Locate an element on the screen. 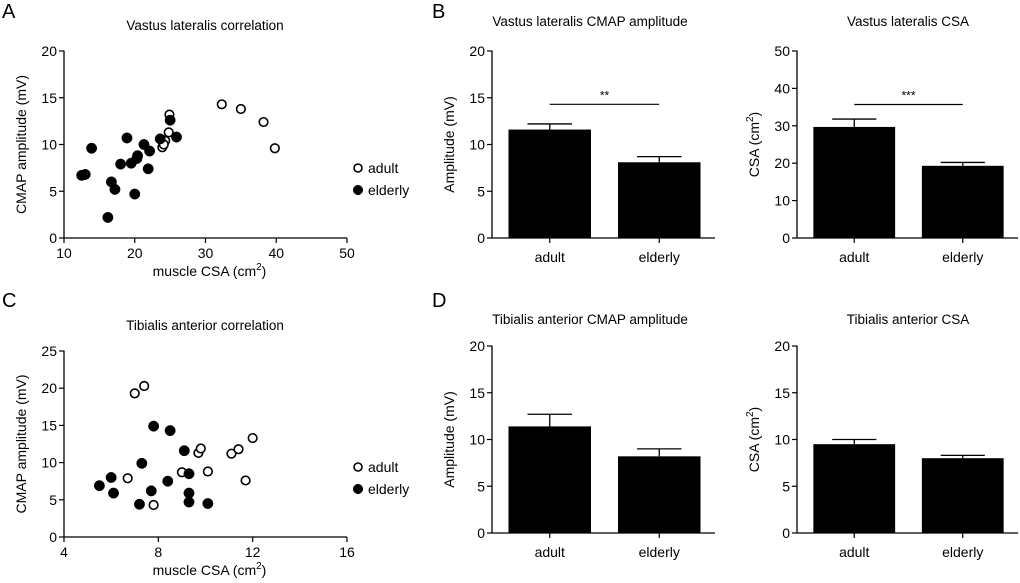  y-tick-label: 30 is located at coordinates (782, 126).